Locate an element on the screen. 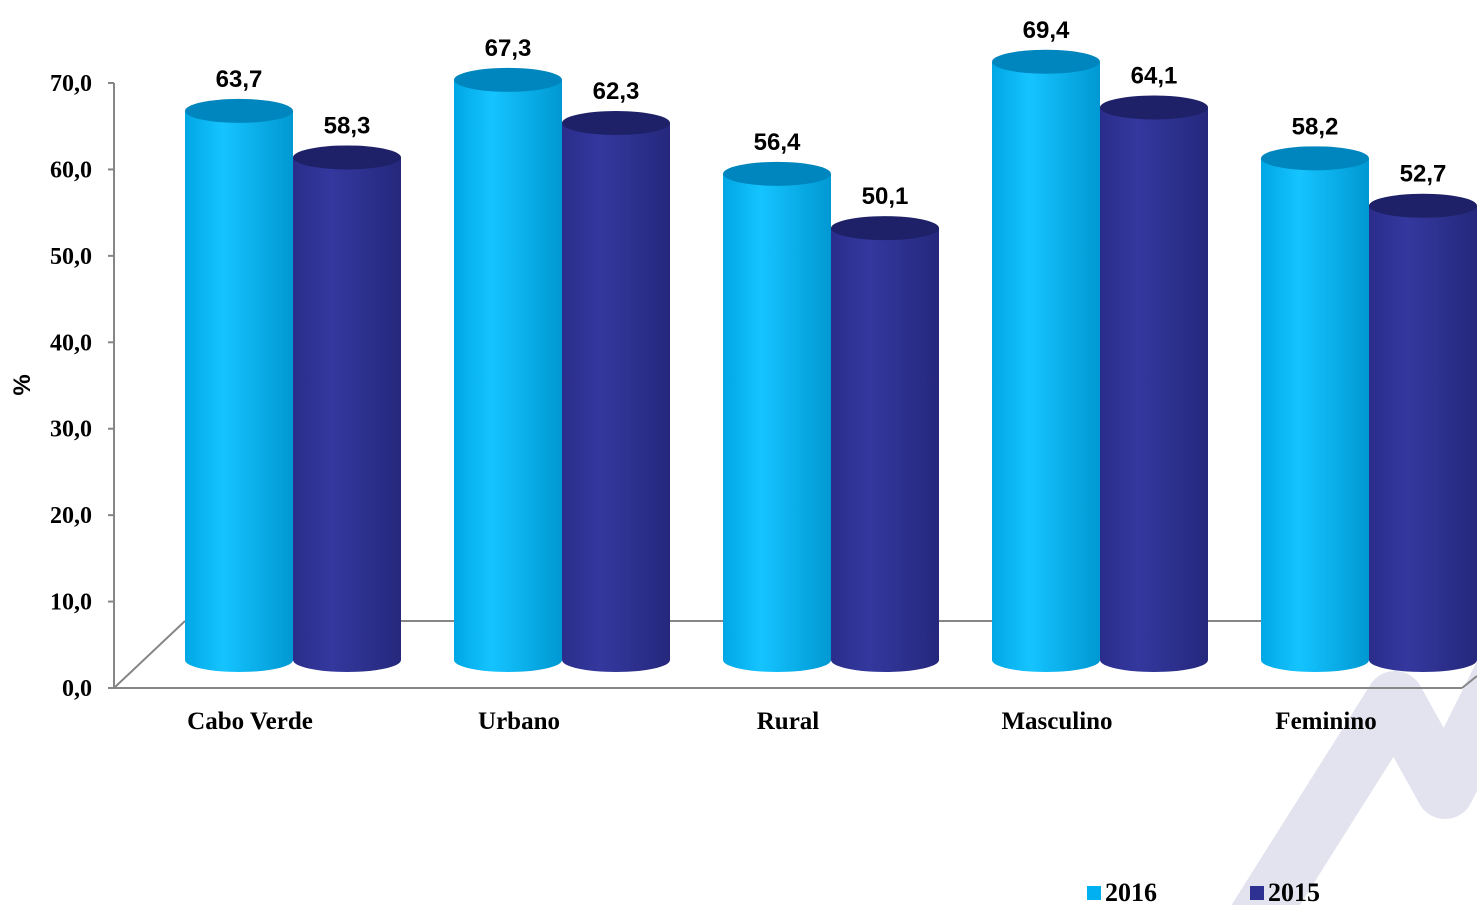 Image resolution: width=1477 pixels, height=905 pixels. watermark-decoration is located at coordinates (1354, 783).